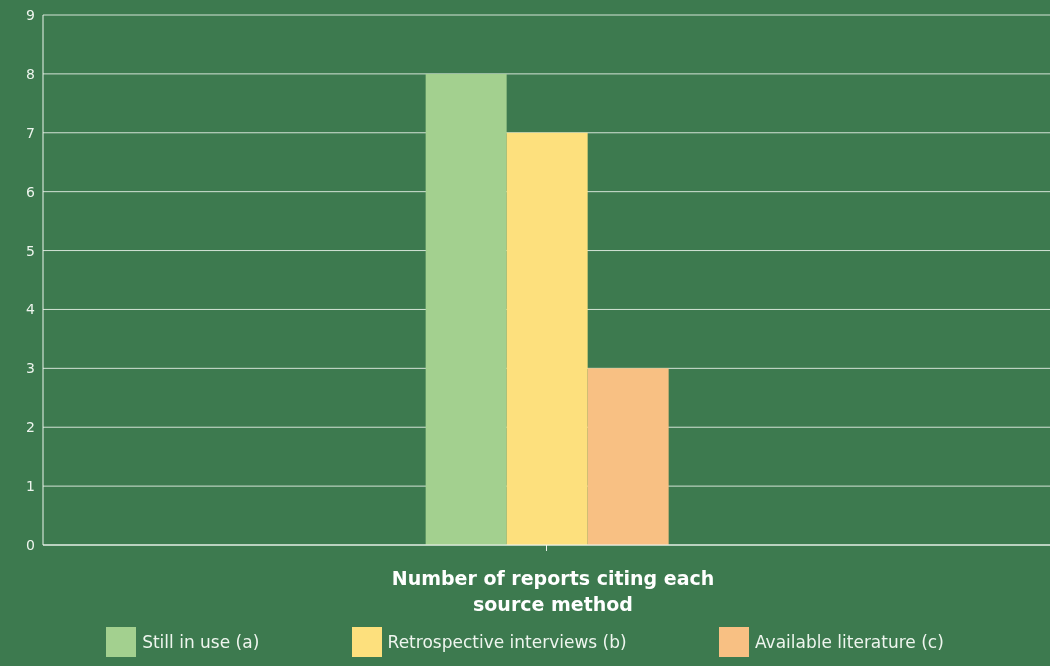 This screenshot has width=1050, height=666. Describe the element at coordinates (30, 73) in the screenshot. I see `y-tick-label: 8` at that location.